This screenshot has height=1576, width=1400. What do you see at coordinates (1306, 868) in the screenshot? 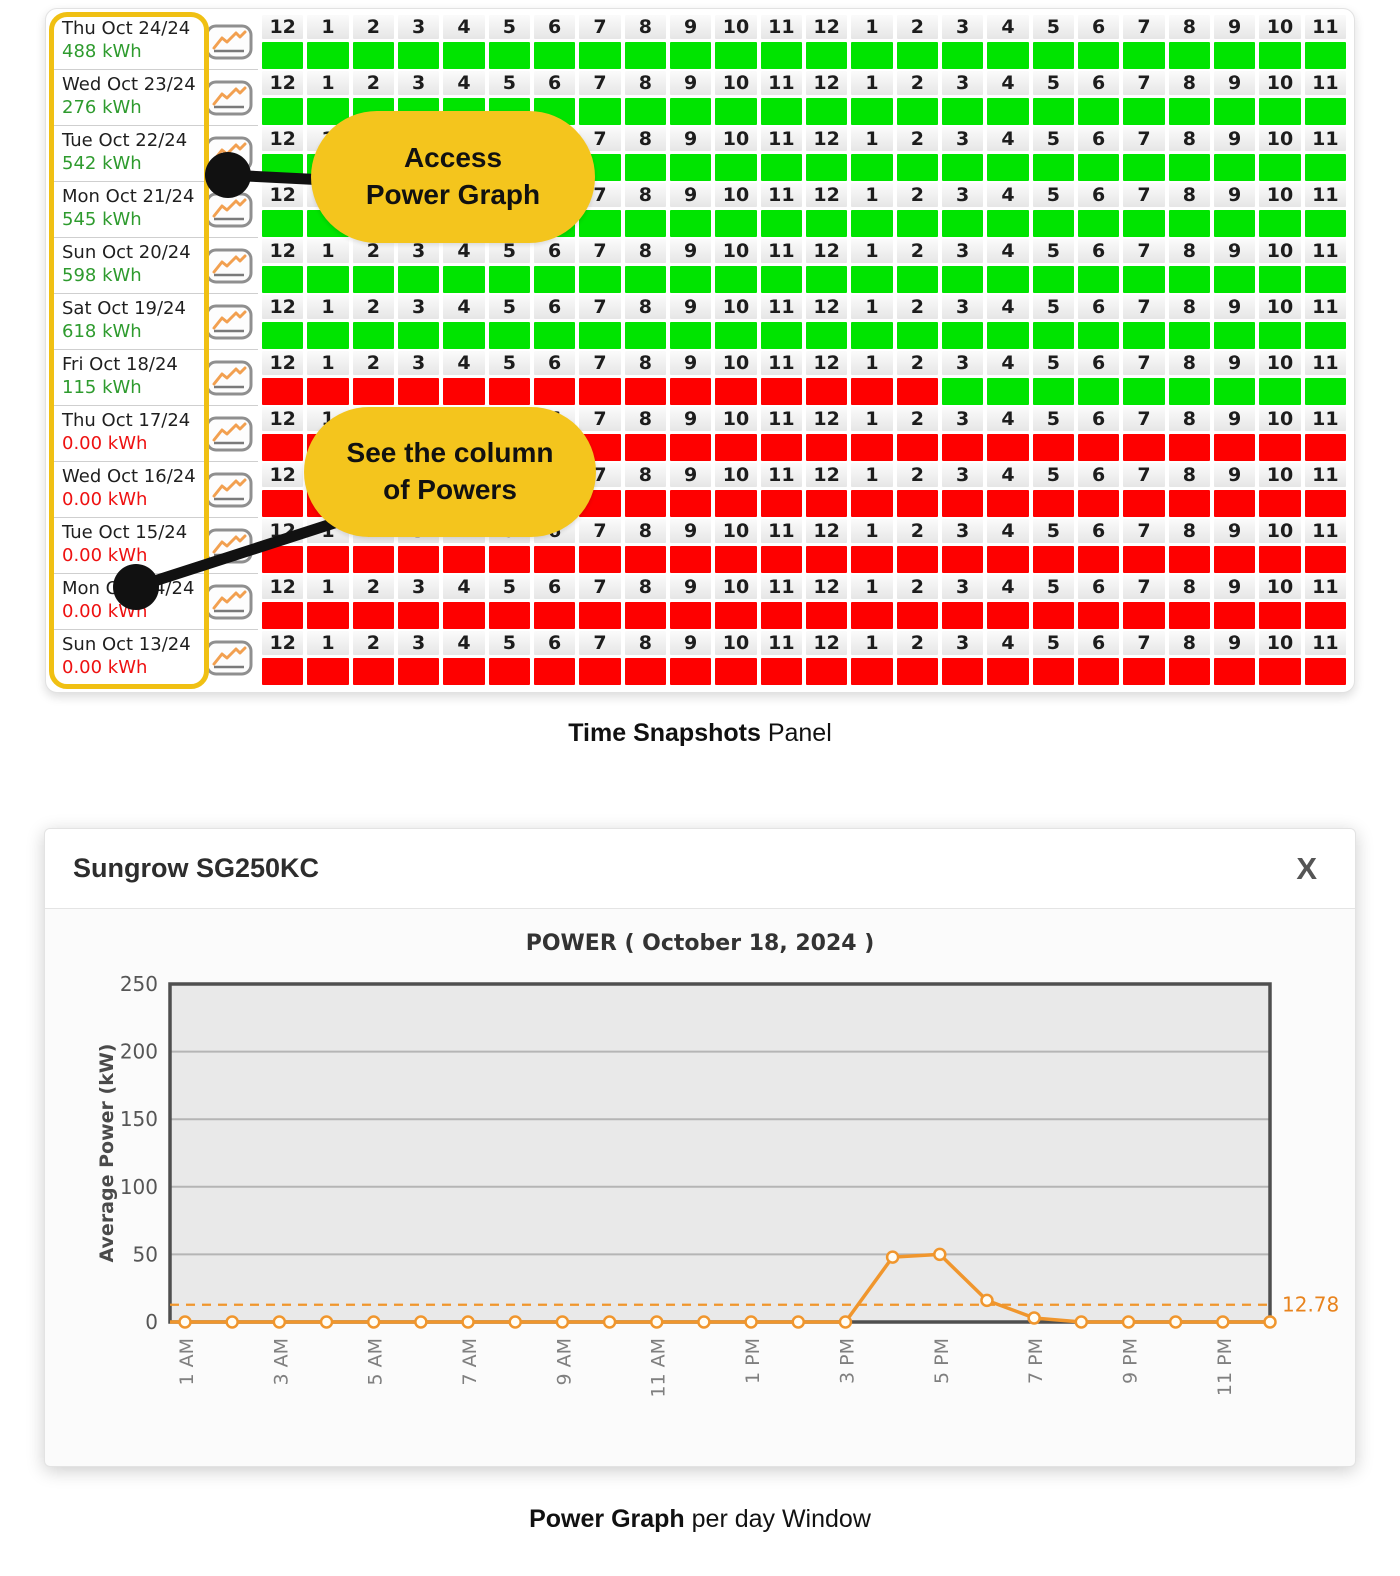
I see `close-icon: X` at bounding box center [1306, 868].